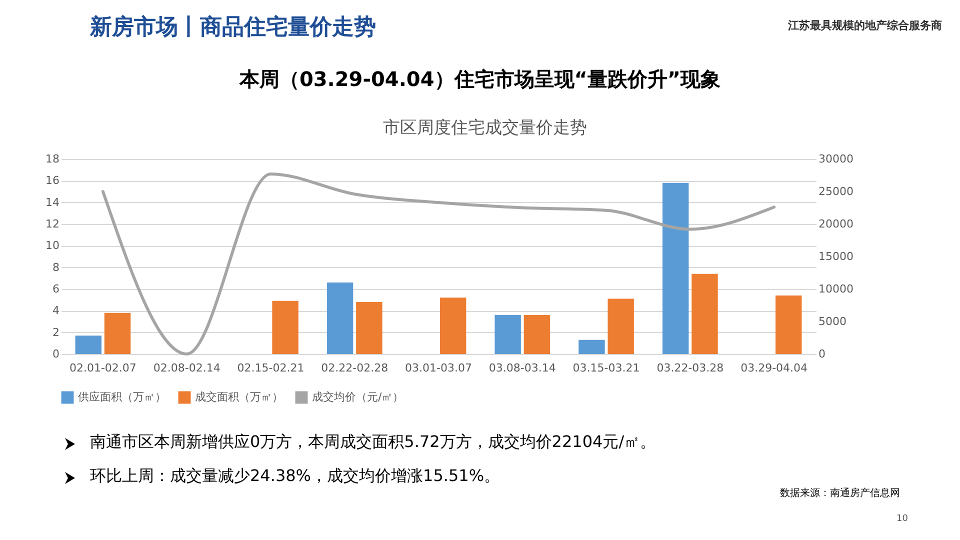 The width and height of the screenshot is (960, 540). Describe the element at coordinates (354, 368) in the screenshot. I see `x-tick-label: 02.22-02.28` at that location.